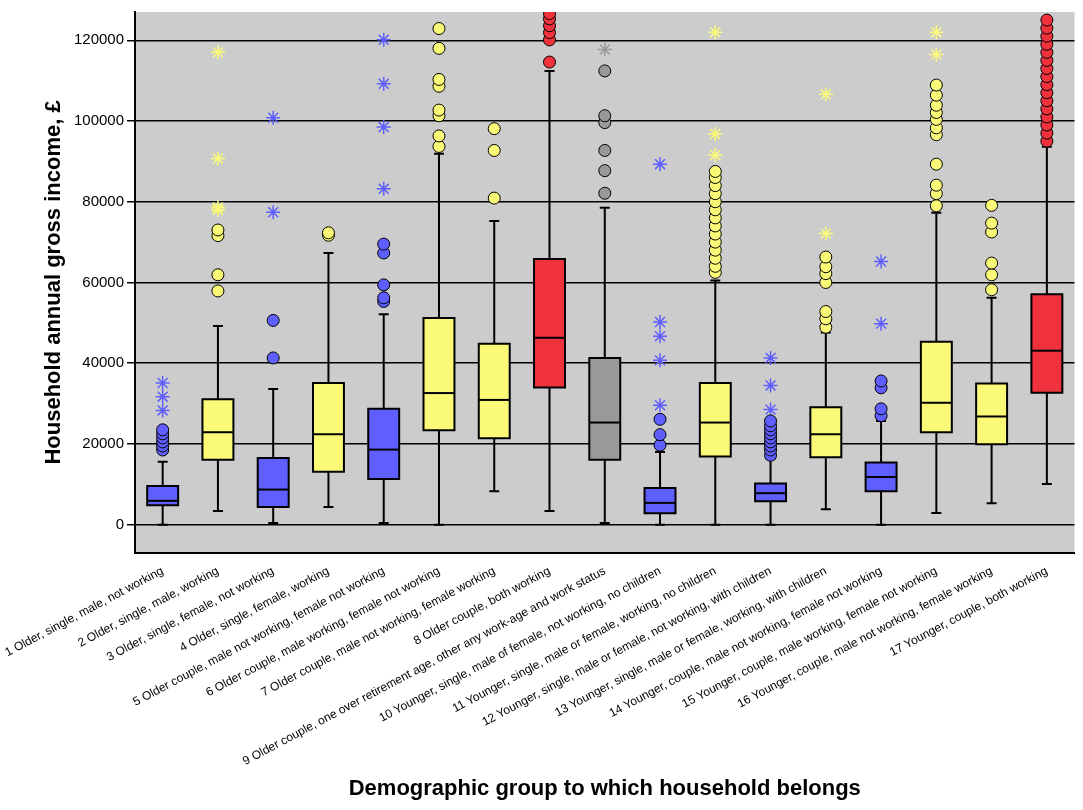 This screenshot has width=1083, height=810. I want to click on y-tick-label: 80000, so click(103, 200).